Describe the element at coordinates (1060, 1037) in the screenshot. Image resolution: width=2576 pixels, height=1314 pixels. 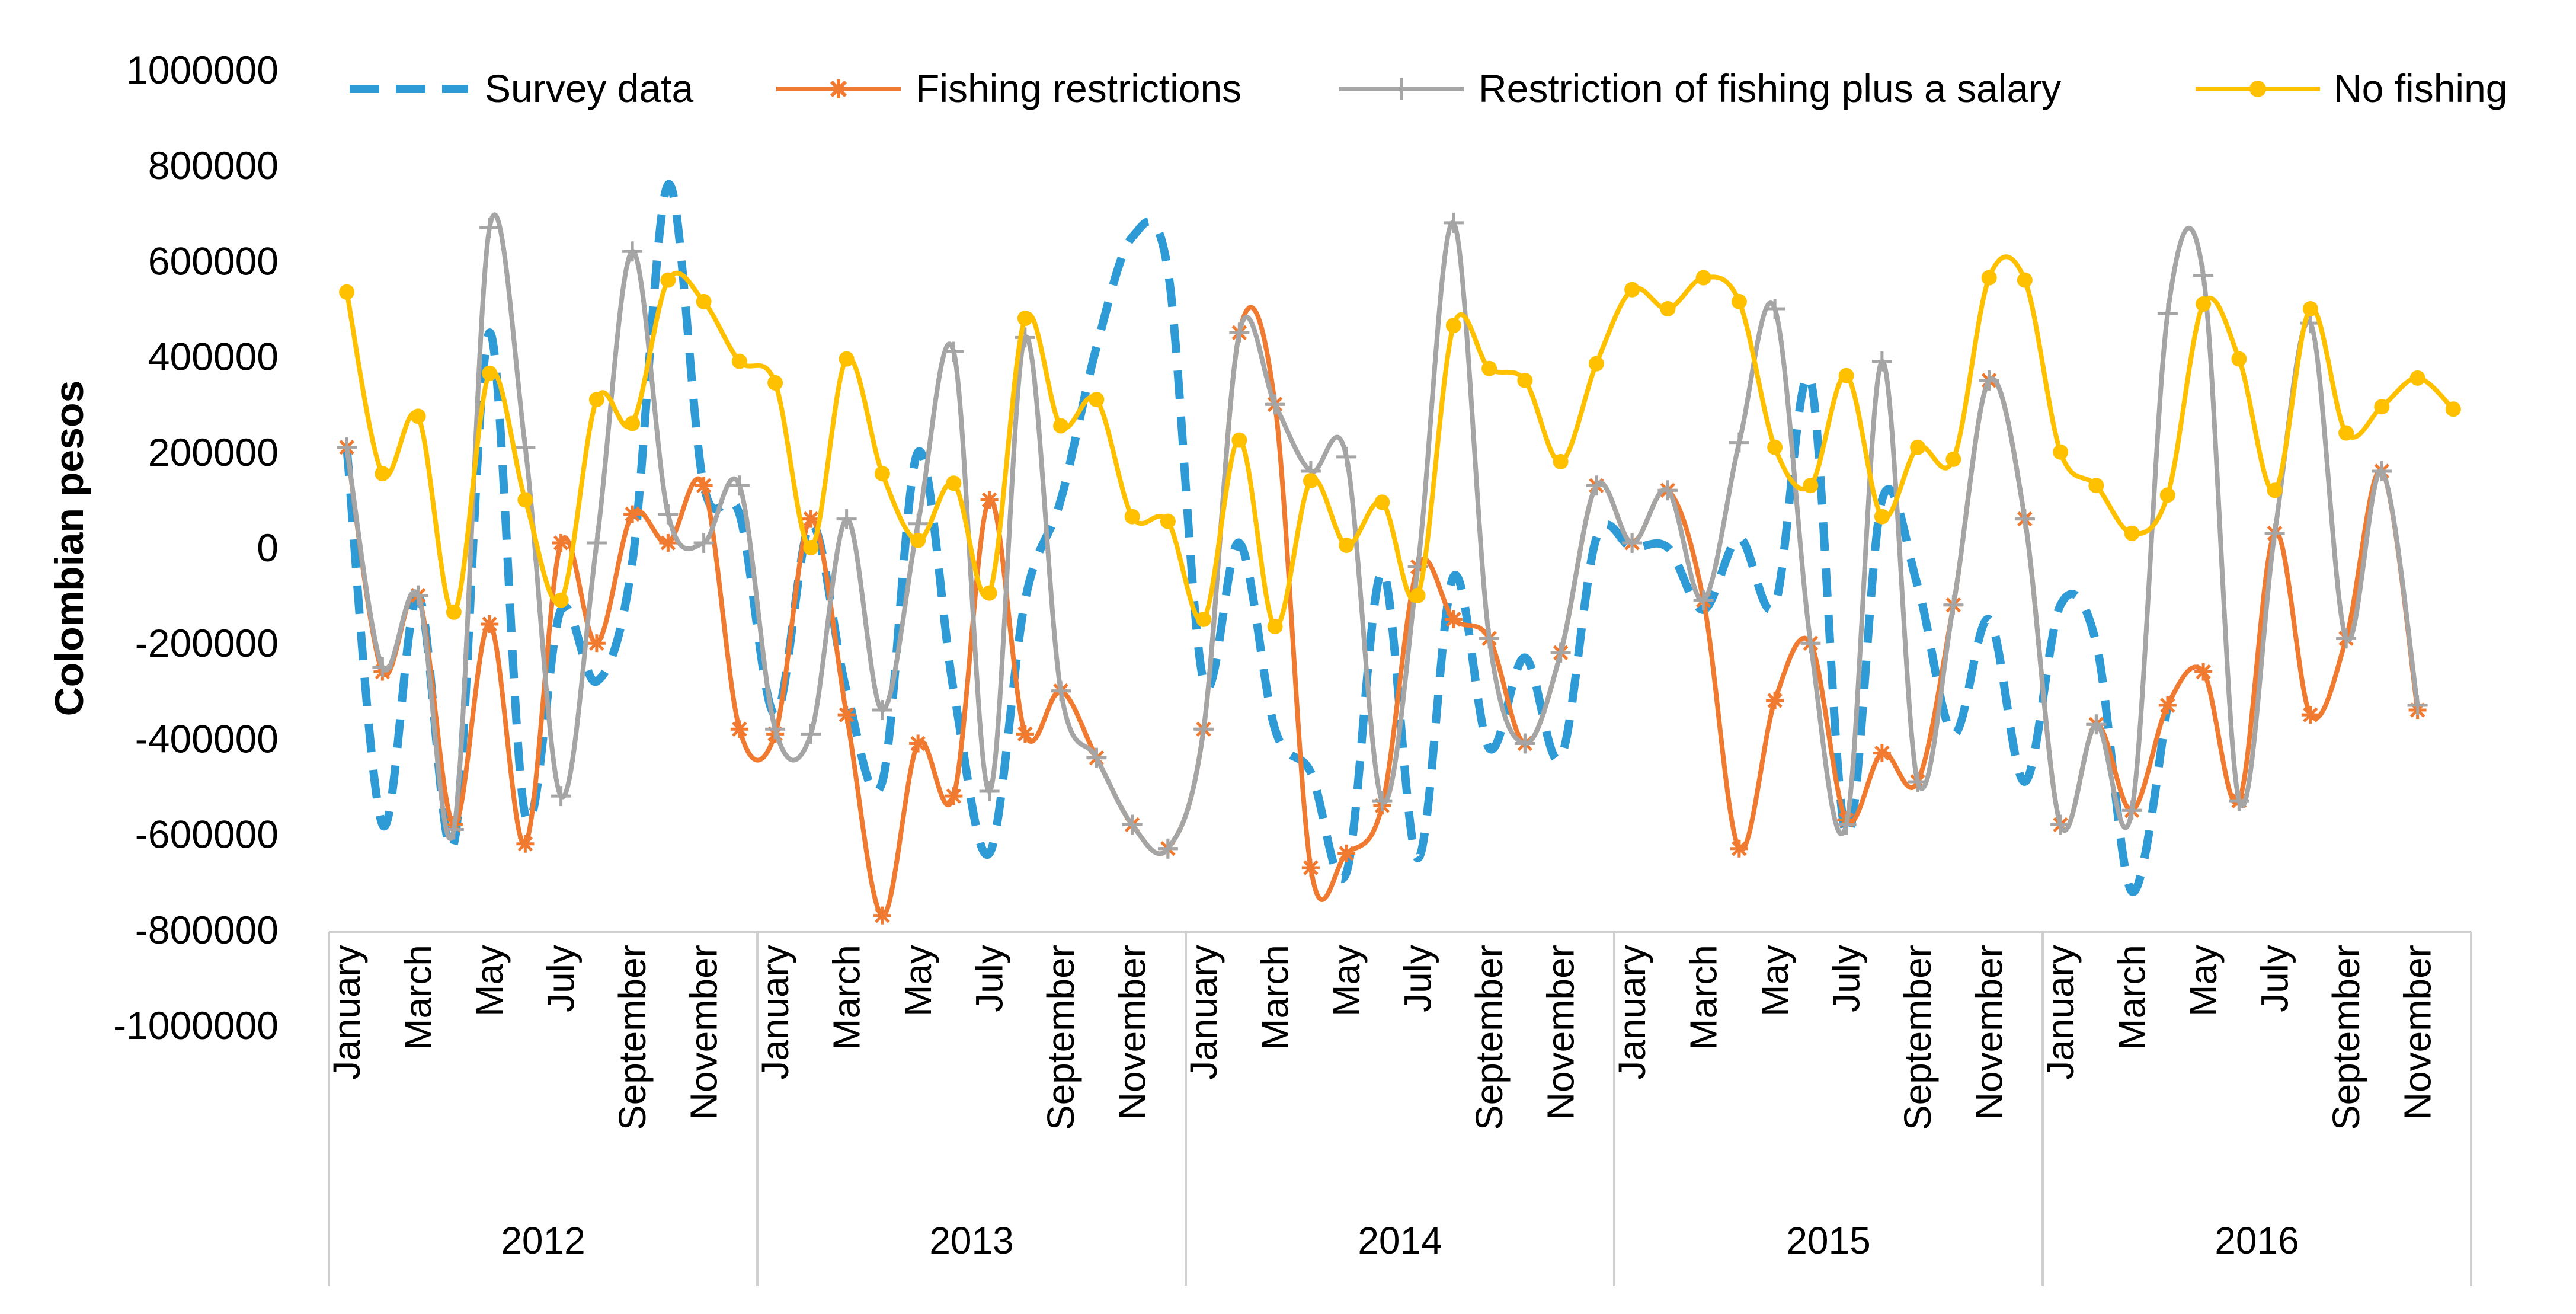
I see `x-tick-label: September` at that location.